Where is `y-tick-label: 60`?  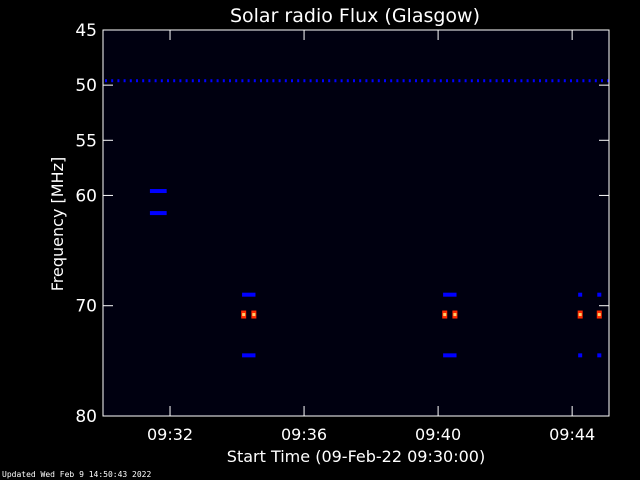 y-tick-label: 60 is located at coordinates (86, 196).